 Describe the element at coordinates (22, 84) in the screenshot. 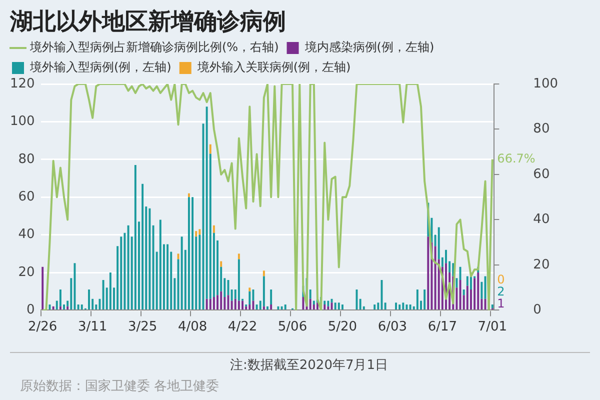

I see `y-tick-label: 120` at that location.